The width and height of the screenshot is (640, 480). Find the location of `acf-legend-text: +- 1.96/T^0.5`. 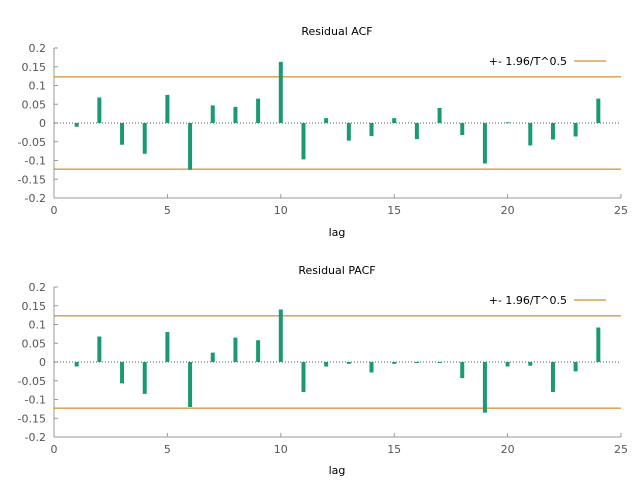

acf-legend-text: +- 1.96/T^0.5 is located at coordinates (528, 61).